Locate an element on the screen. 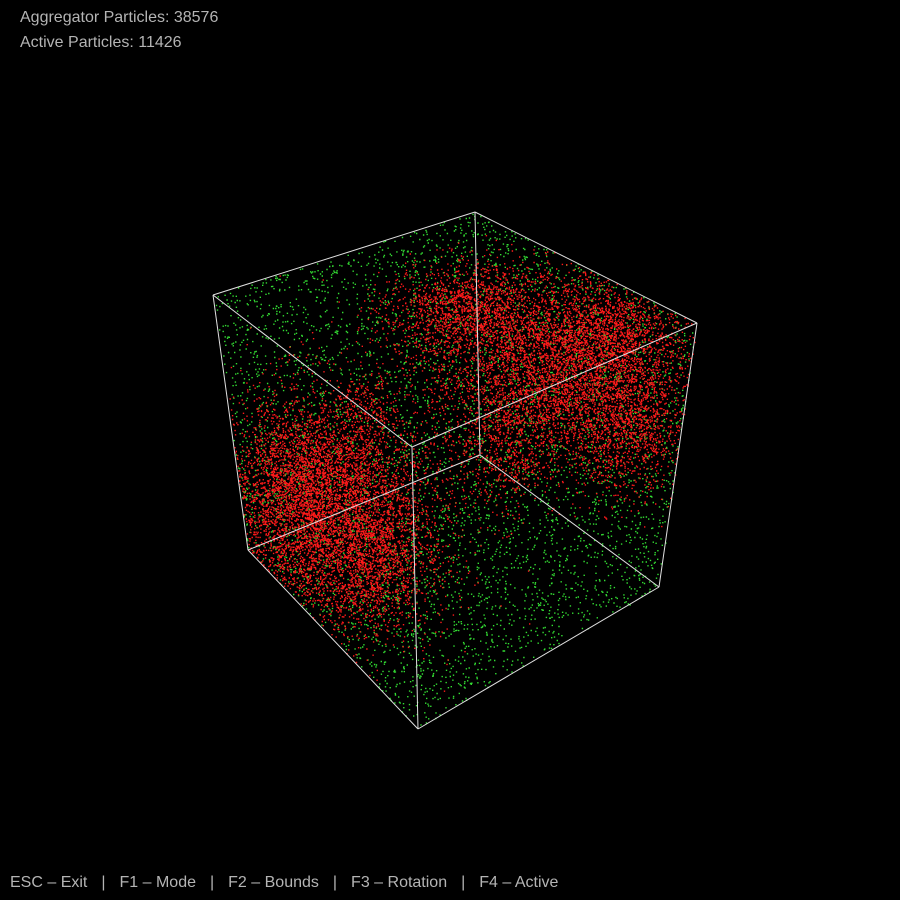 The width and height of the screenshot is (900, 900). mode-key-hint: F1 – Mode is located at coordinates (157, 882).